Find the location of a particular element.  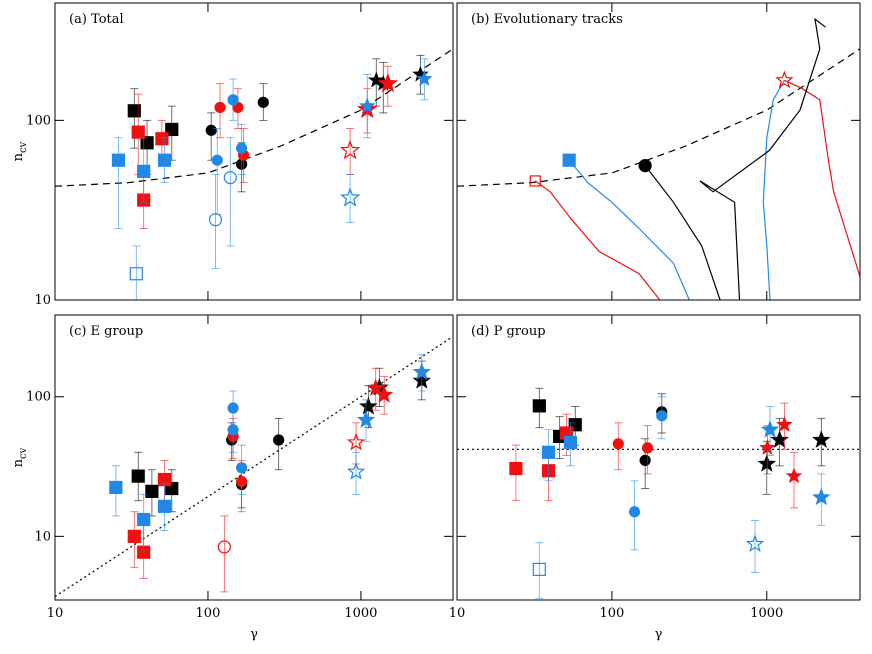

panel-title: (d) P group is located at coordinates (508, 331).